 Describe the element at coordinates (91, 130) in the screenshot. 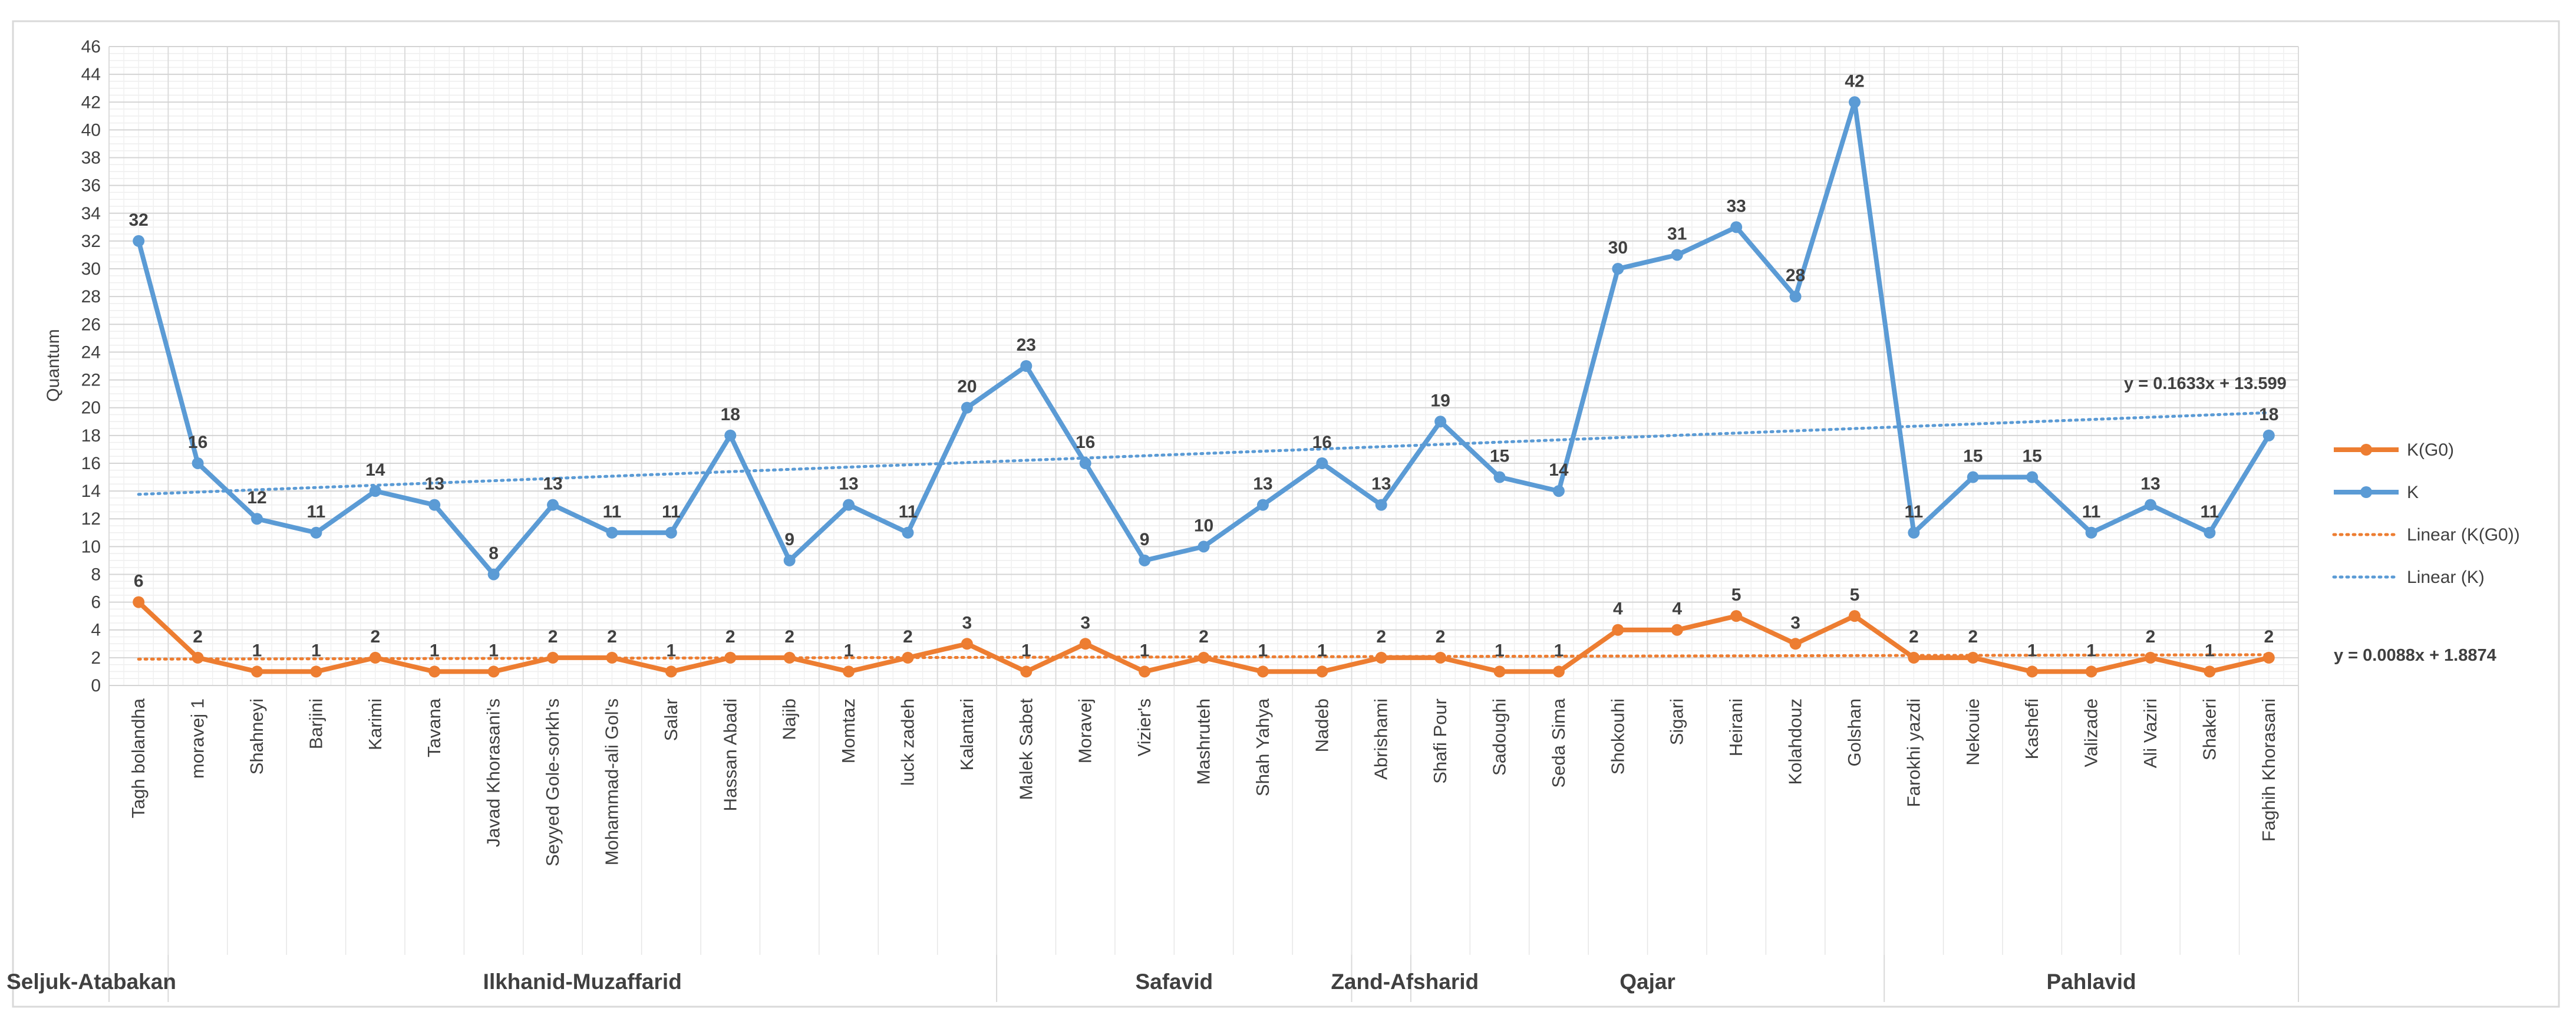

I see `y-tick-label: 40` at that location.